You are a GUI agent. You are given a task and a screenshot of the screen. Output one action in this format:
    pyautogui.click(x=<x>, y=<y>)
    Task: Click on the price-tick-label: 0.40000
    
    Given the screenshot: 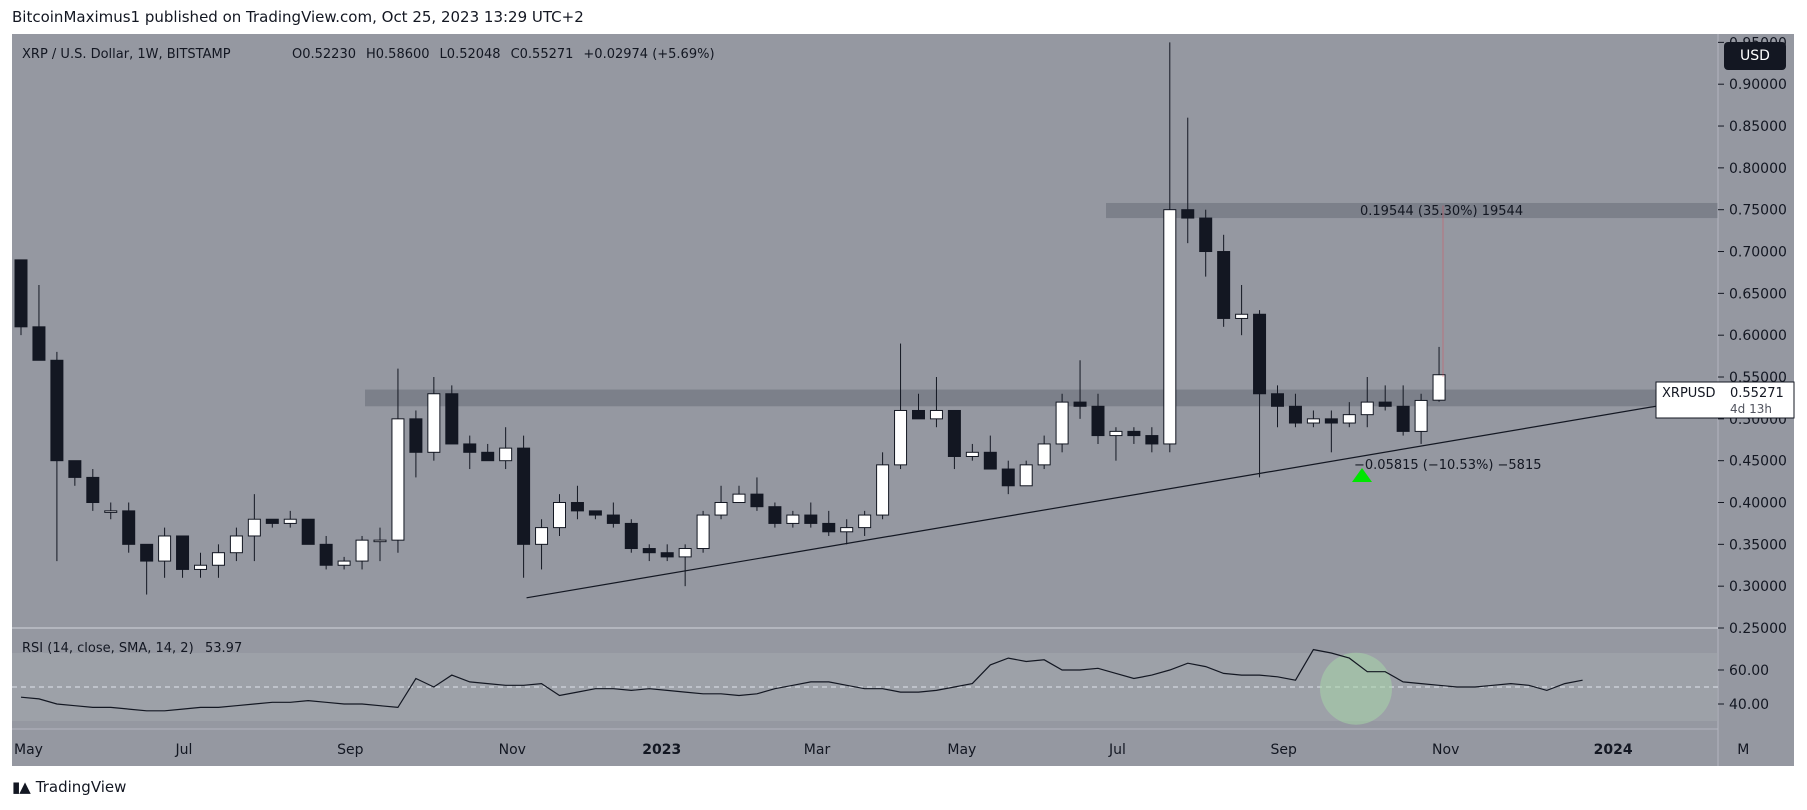 What is the action you would take?
    pyautogui.click(x=1758, y=504)
    